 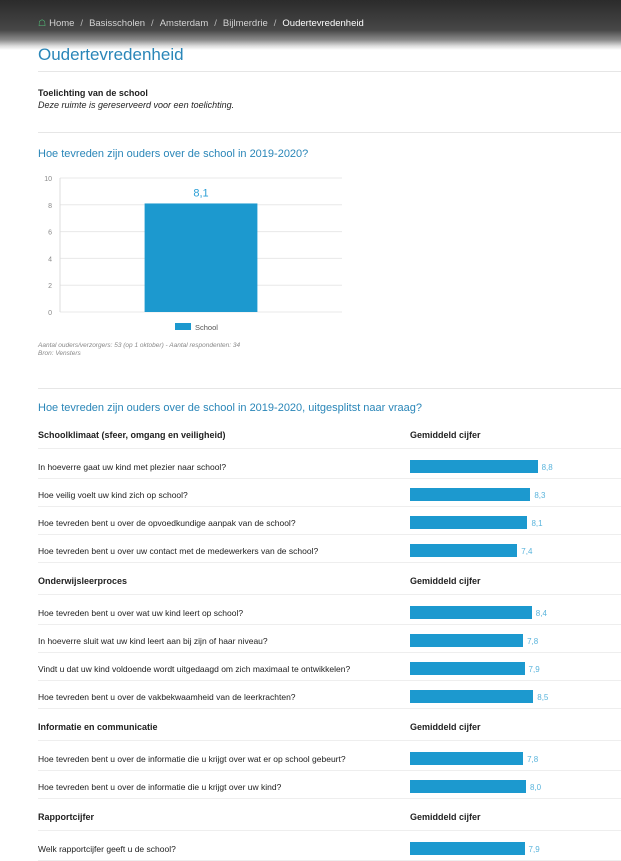 I want to click on score-value: 8,4, so click(x=541, y=613).